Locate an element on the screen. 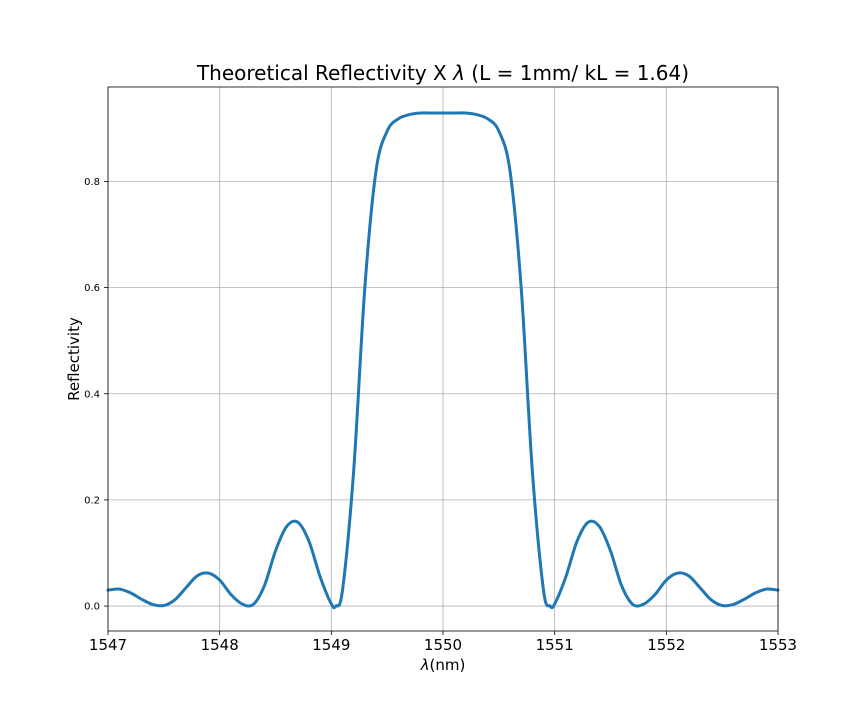  y-tick-label: 0.6 is located at coordinates (92, 288).